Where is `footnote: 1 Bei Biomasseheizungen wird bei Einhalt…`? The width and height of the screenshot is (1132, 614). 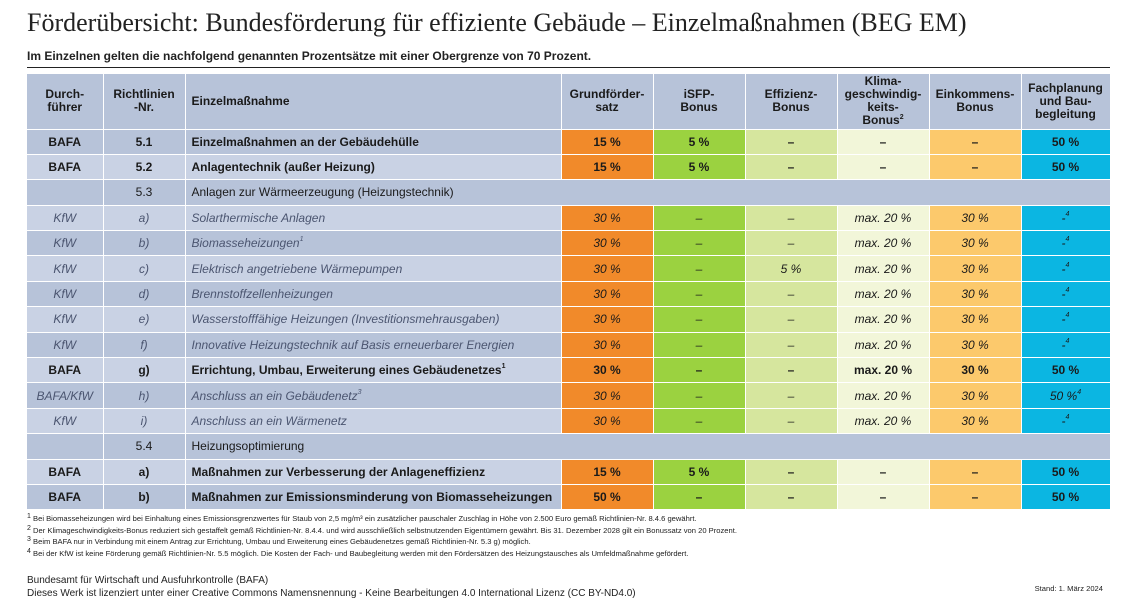 footnote: 1 Bei Biomasseheizungen wird bei Einhalt… is located at coordinates (362, 518).